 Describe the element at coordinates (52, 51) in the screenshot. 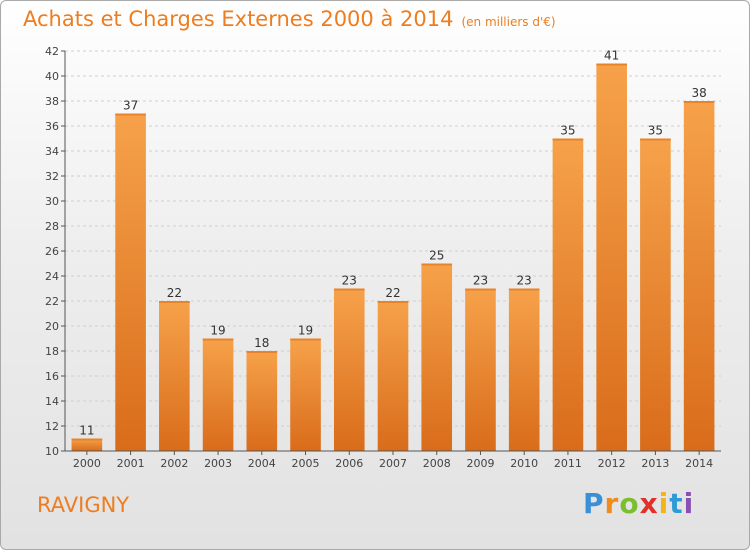

I see `y-tick-label: 42` at that location.